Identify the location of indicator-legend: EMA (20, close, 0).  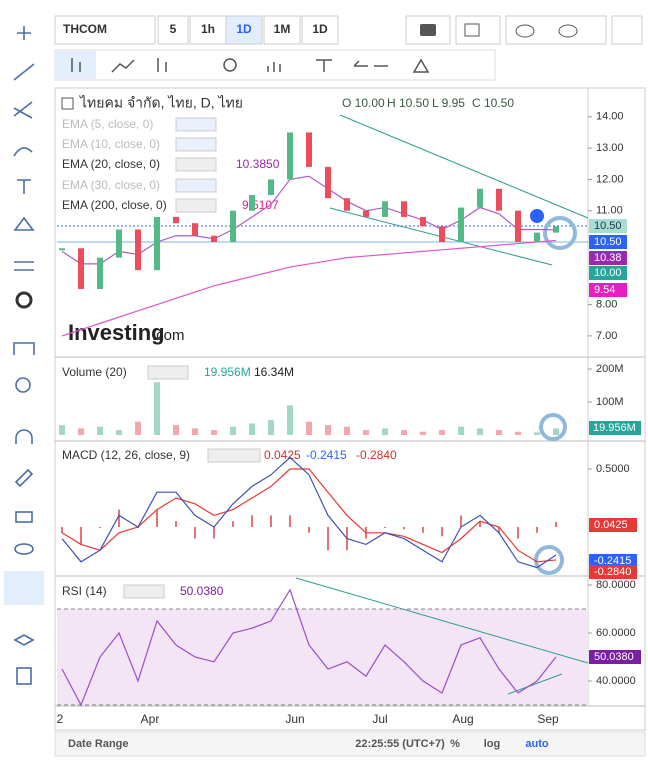
(111, 164).